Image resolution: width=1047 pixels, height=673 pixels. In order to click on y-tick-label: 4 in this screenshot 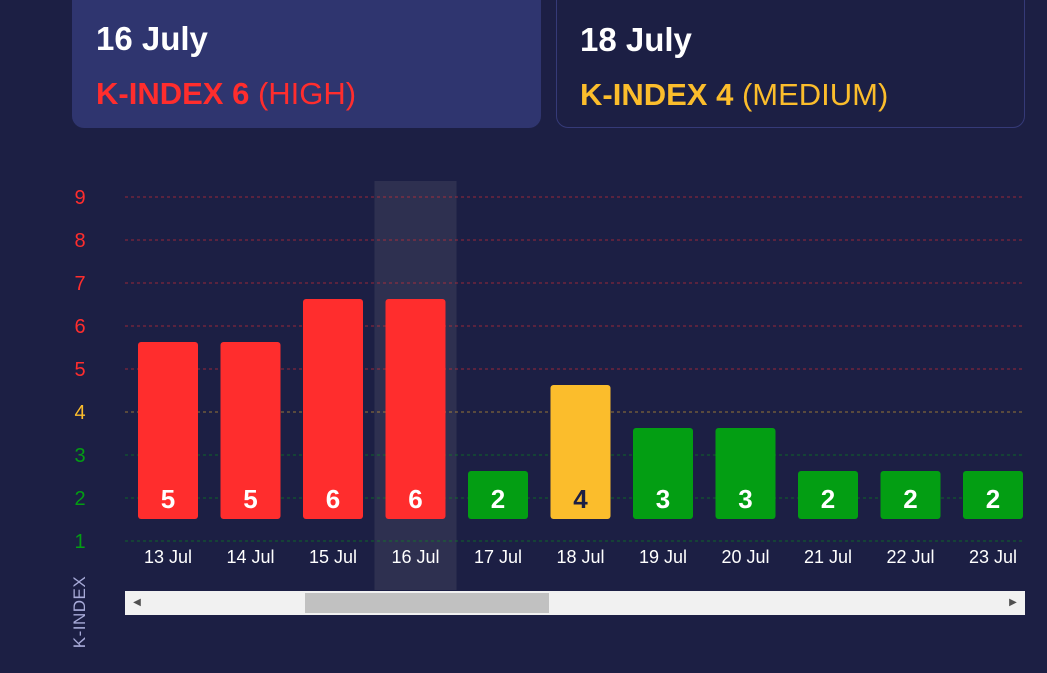, I will do `click(79, 413)`.